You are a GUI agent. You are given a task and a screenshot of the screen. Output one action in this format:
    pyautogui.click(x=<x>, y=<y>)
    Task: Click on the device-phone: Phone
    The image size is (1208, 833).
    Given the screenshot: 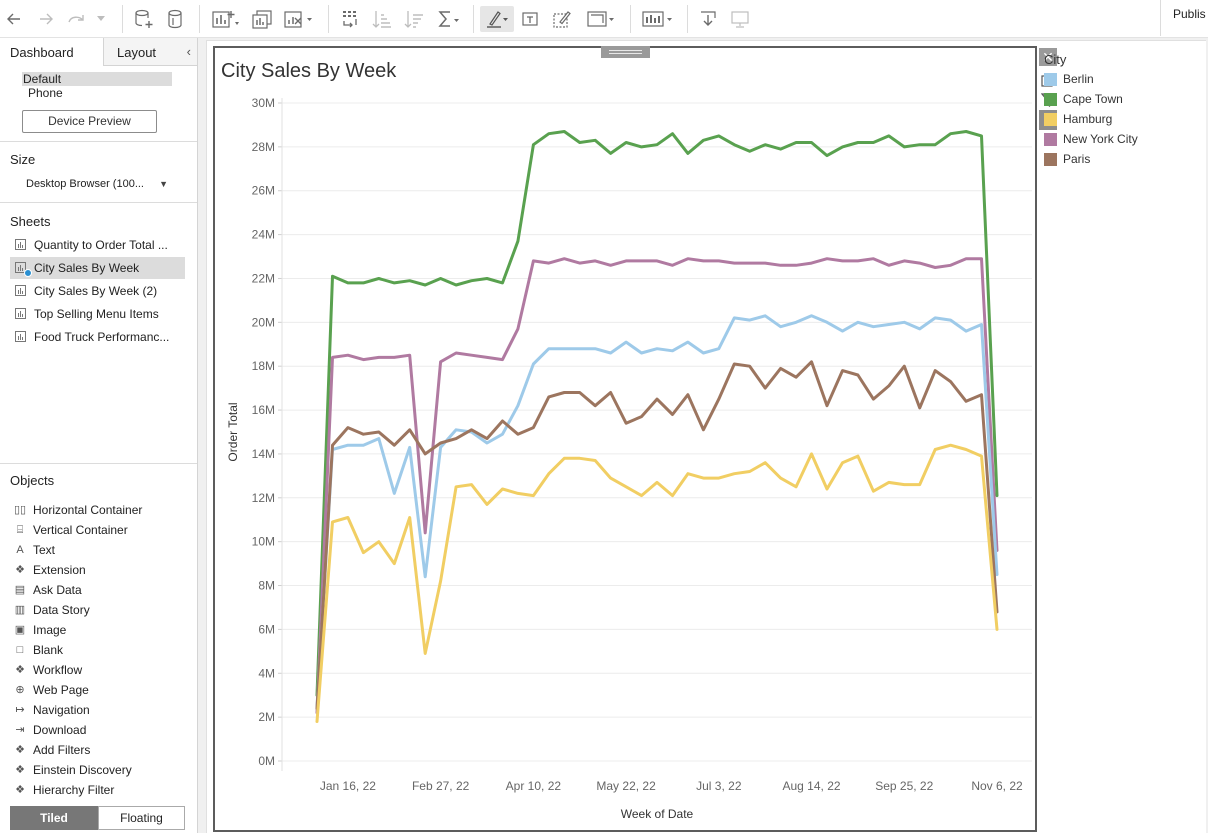 What is the action you would take?
    pyautogui.click(x=45, y=93)
    